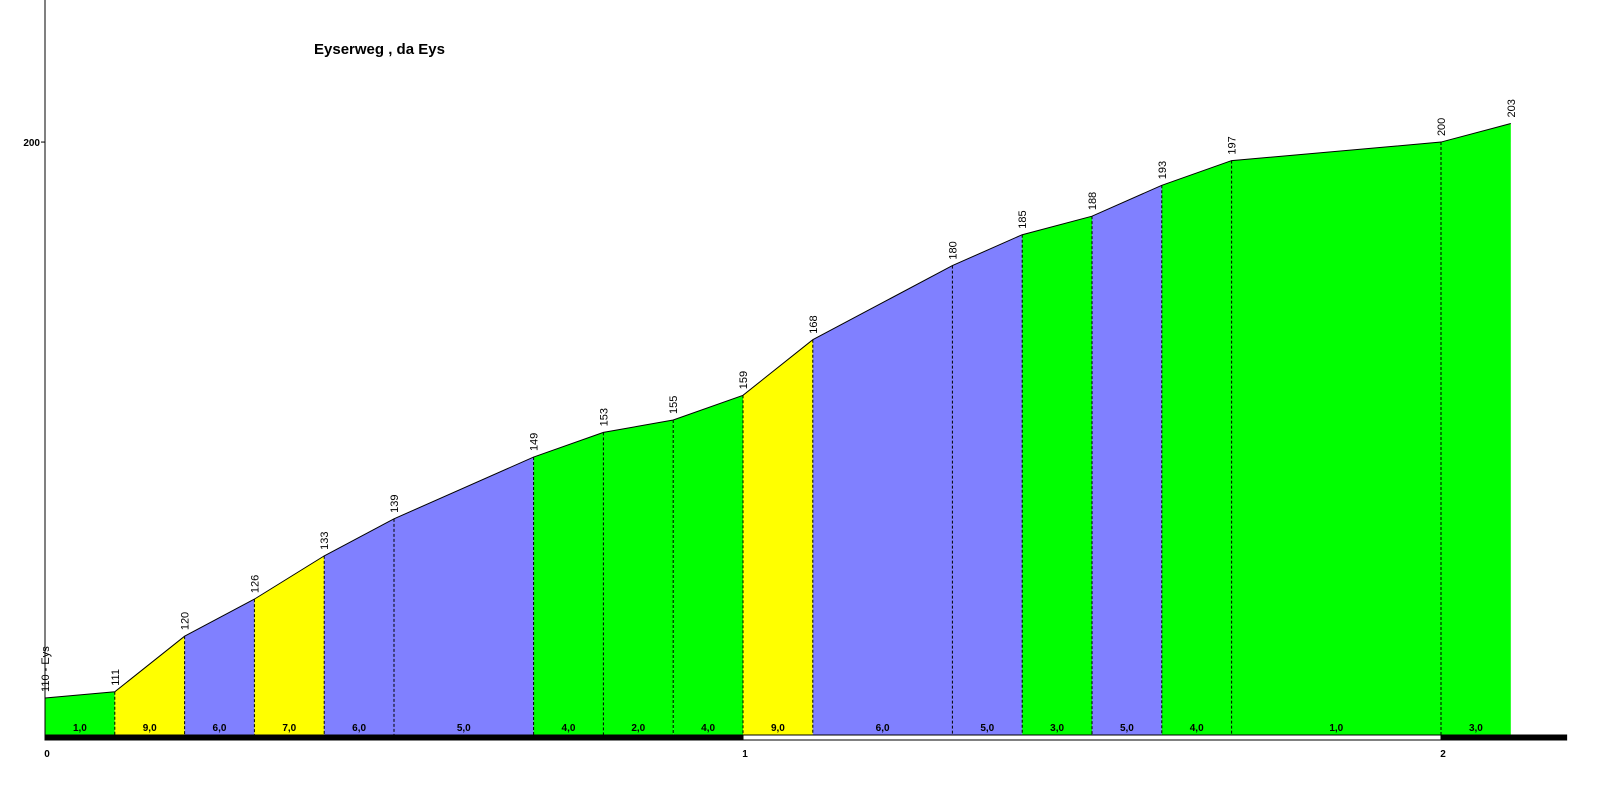 Image resolution: width=1600 pixels, height=800 pixels. What do you see at coordinates (1442, 127) in the screenshot?
I see `elevation-label: 200` at bounding box center [1442, 127].